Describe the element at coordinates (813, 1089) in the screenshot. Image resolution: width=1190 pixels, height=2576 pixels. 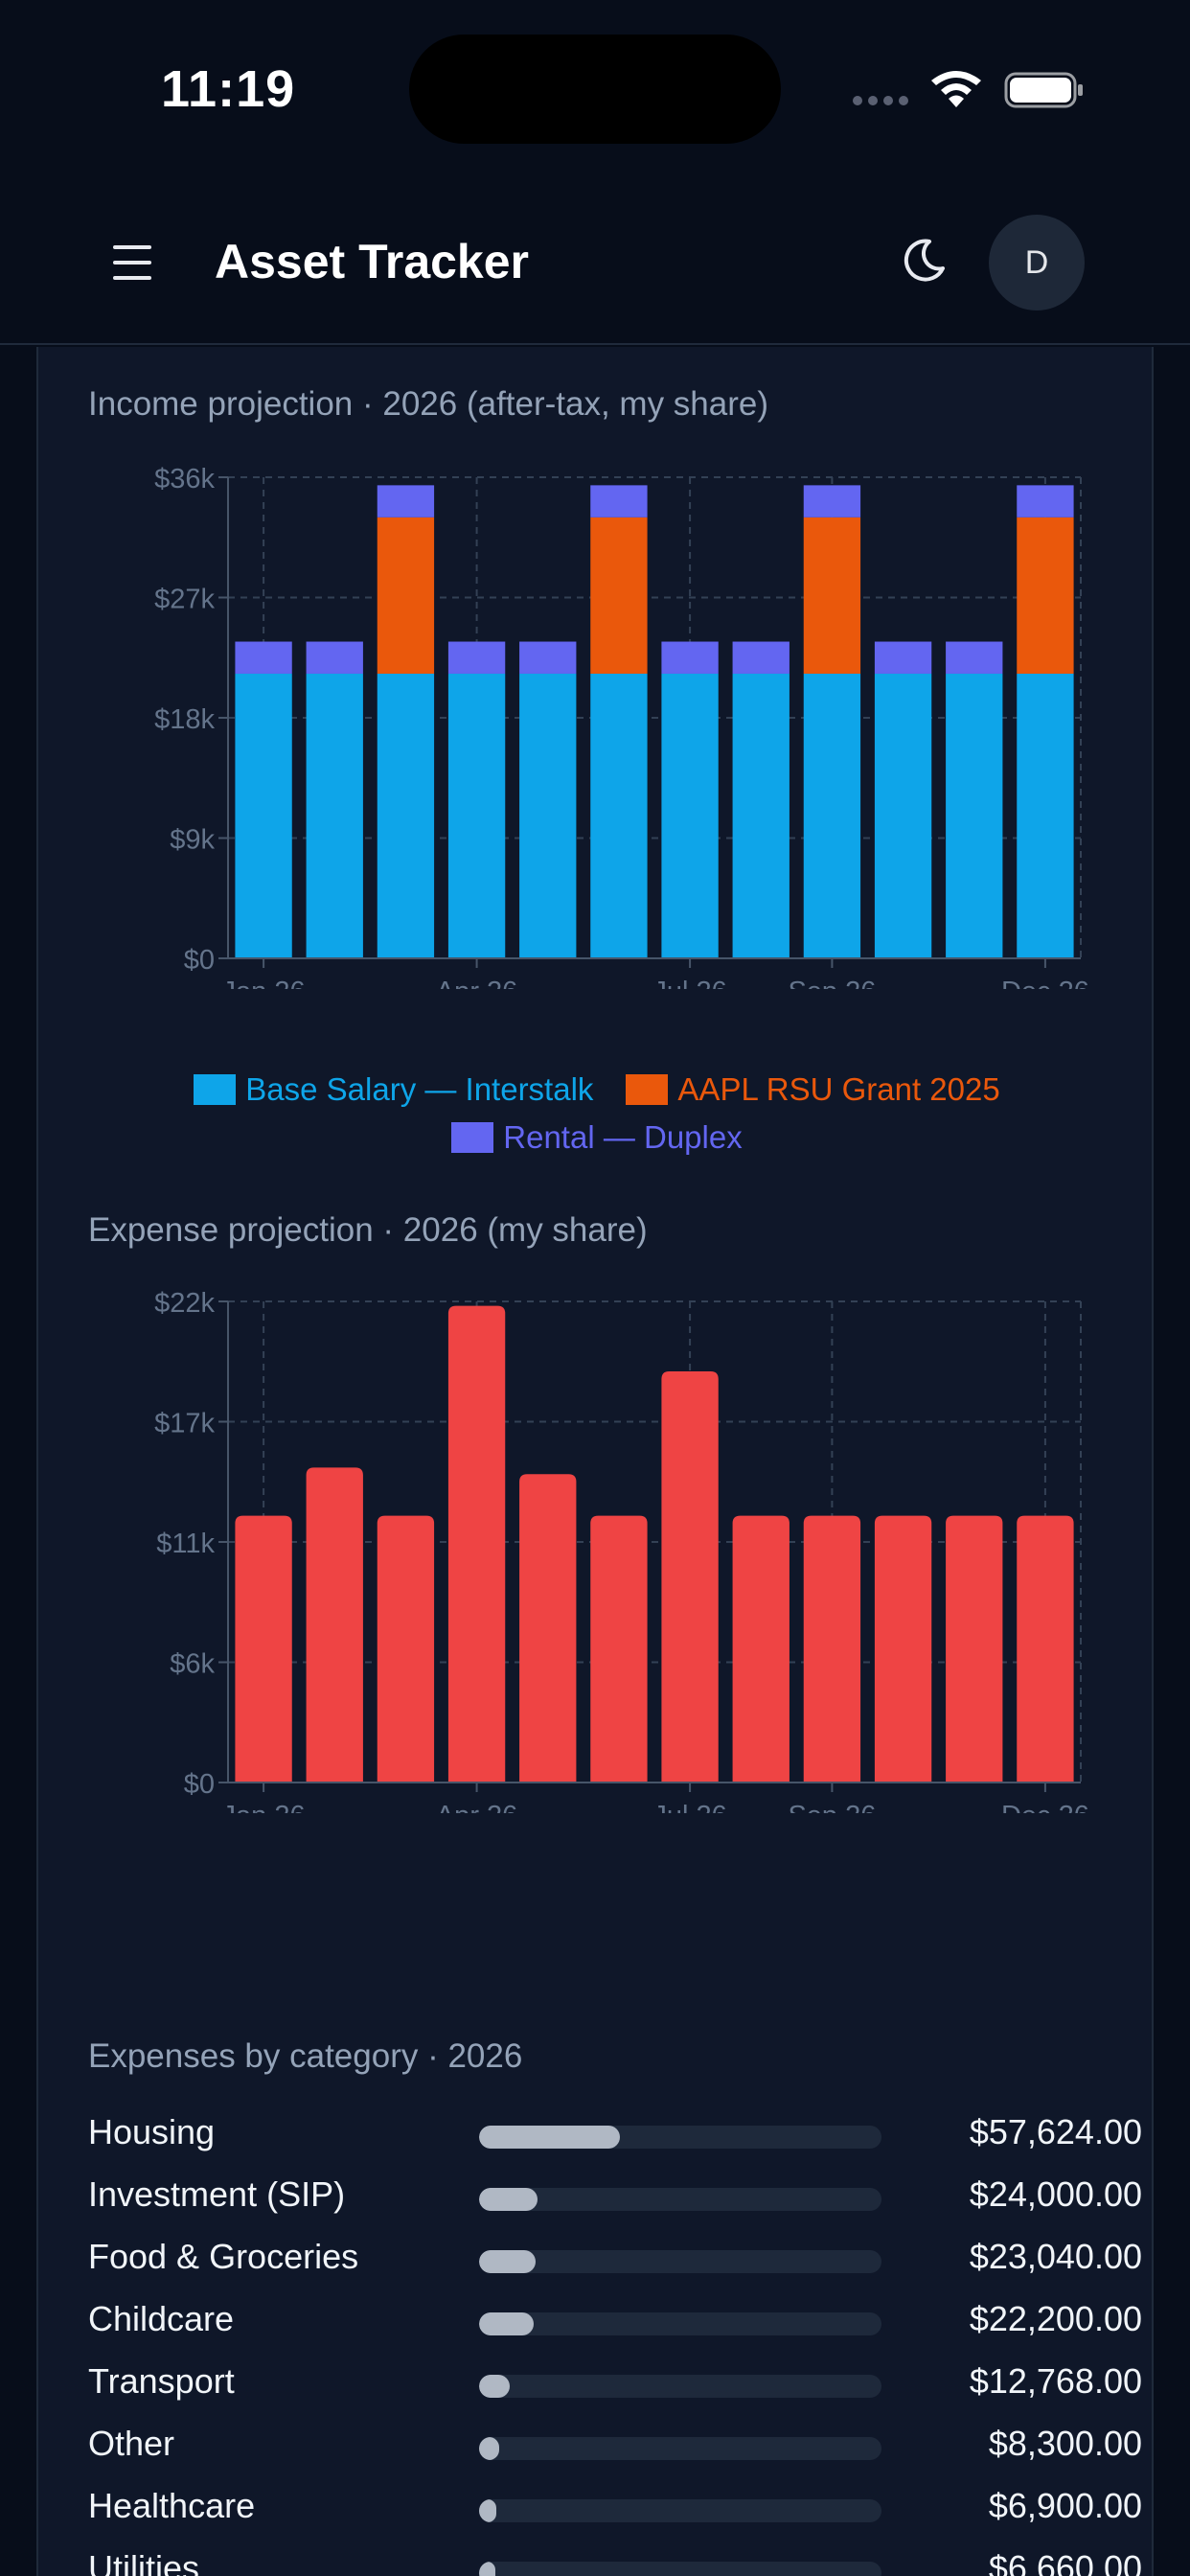
I see `legend-item-aapl-rsu: AAPL RSU Grant 2025` at that location.